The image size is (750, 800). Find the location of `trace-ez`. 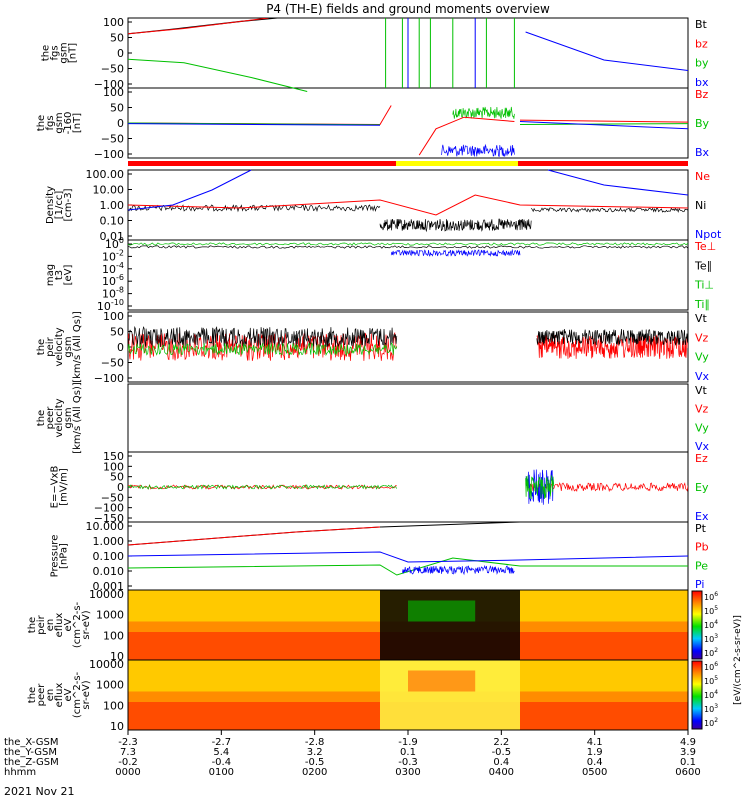

trace-ez is located at coordinates (262, 487).